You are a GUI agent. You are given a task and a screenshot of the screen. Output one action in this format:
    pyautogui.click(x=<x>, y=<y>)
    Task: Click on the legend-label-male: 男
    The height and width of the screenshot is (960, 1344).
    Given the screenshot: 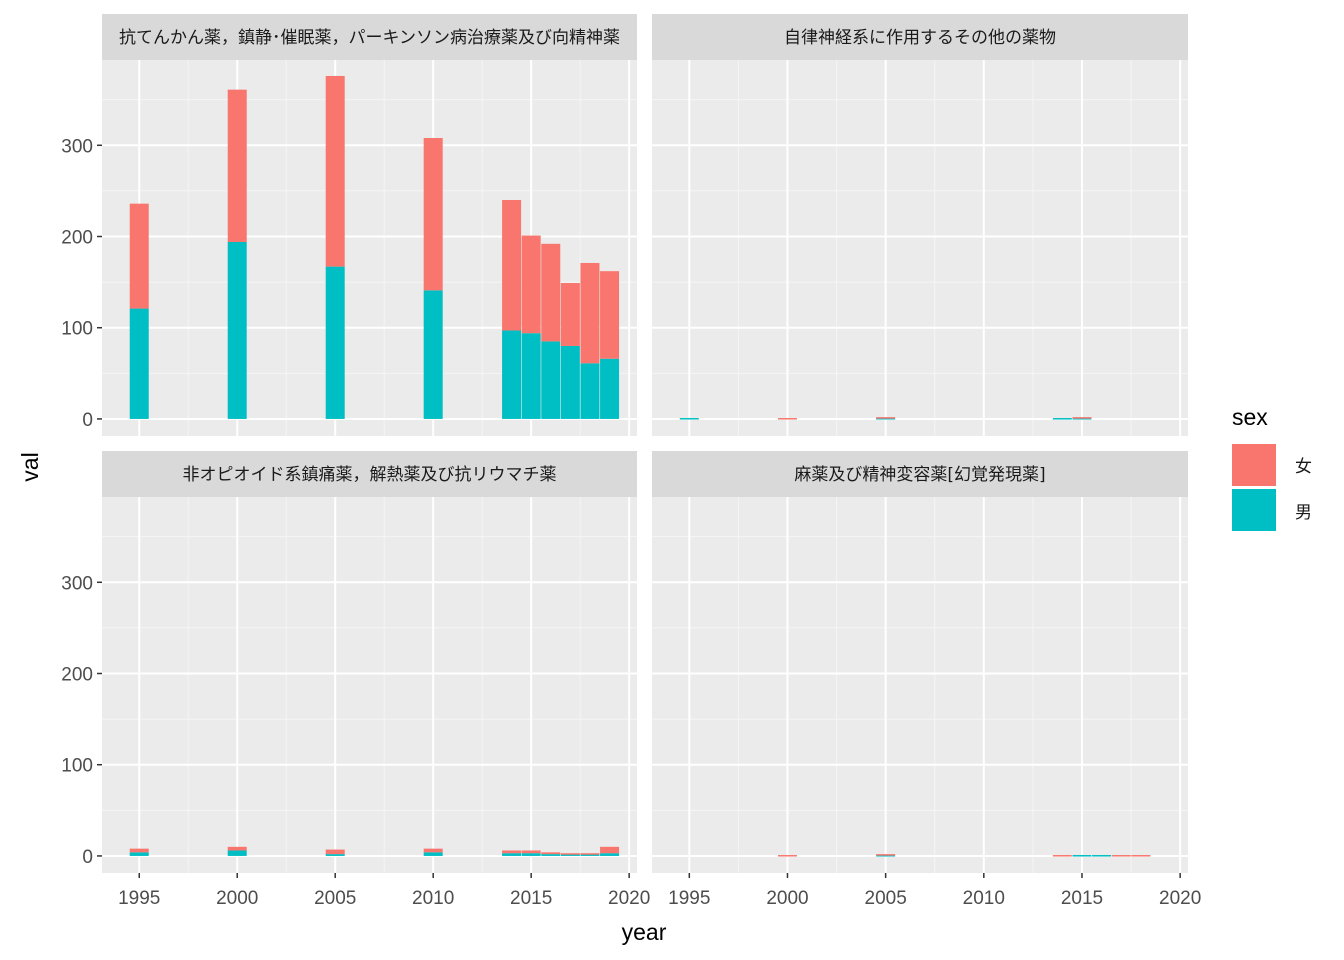 What is the action you would take?
    pyautogui.click(x=1303, y=513)
    